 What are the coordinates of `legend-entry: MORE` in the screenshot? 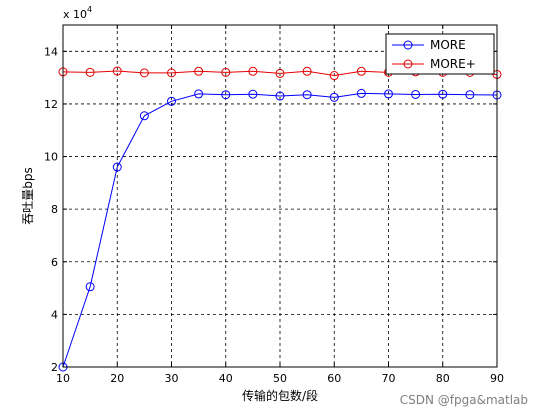 It's located at (429, 45).